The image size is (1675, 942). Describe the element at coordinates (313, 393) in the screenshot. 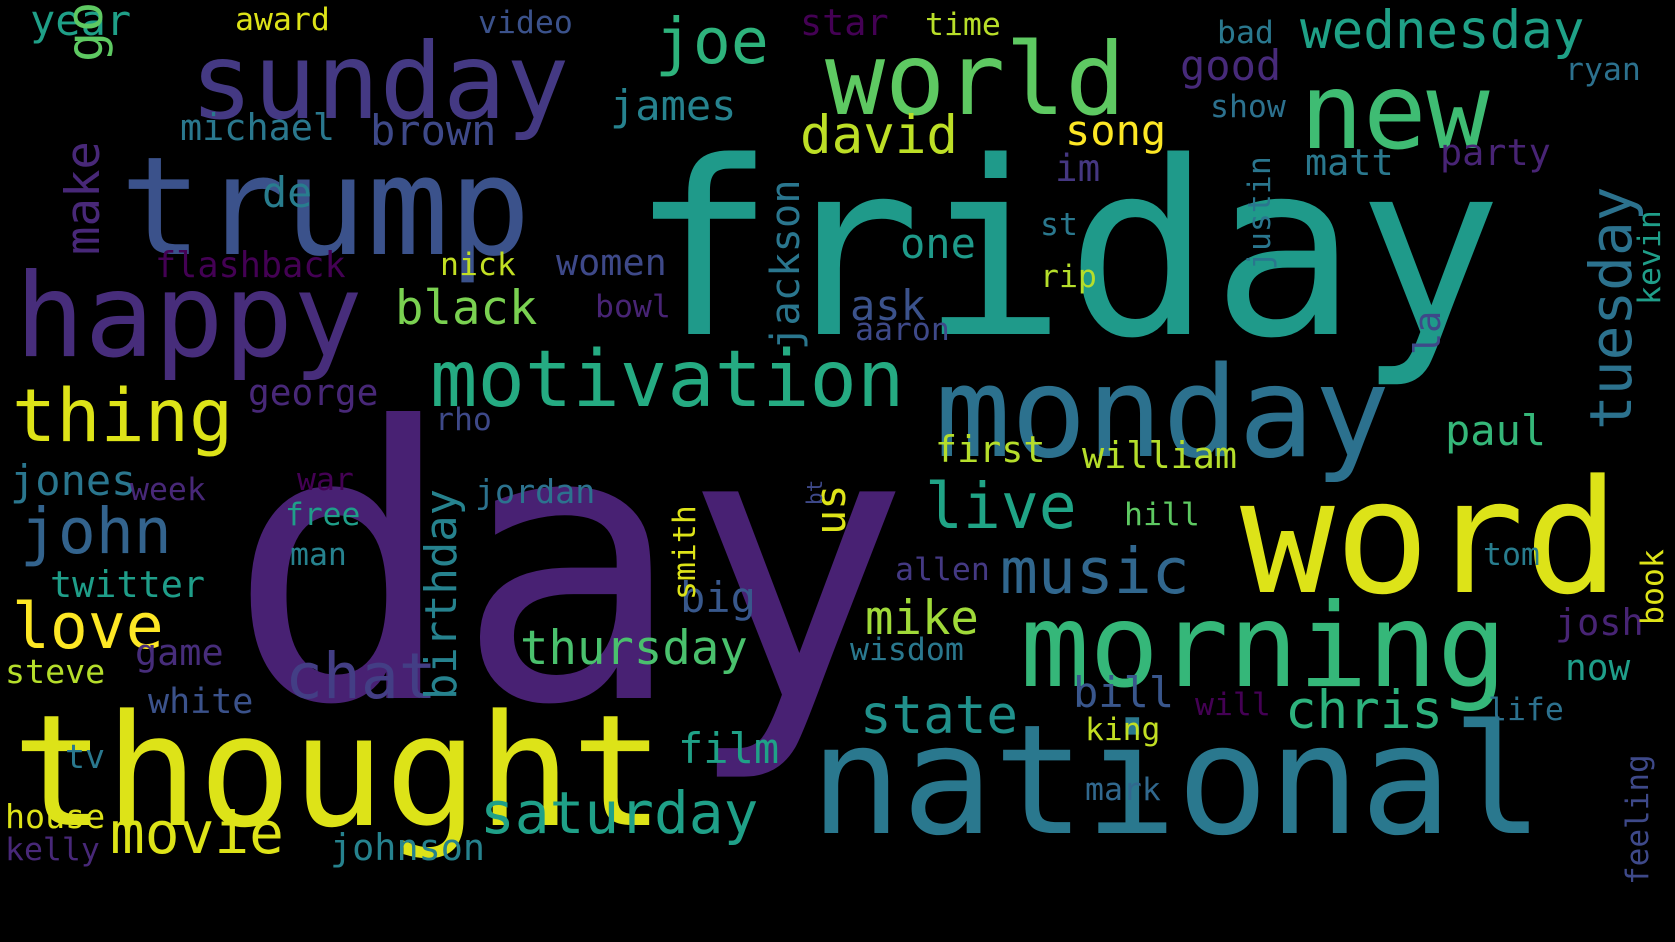

I see `word-george: george` at that location.